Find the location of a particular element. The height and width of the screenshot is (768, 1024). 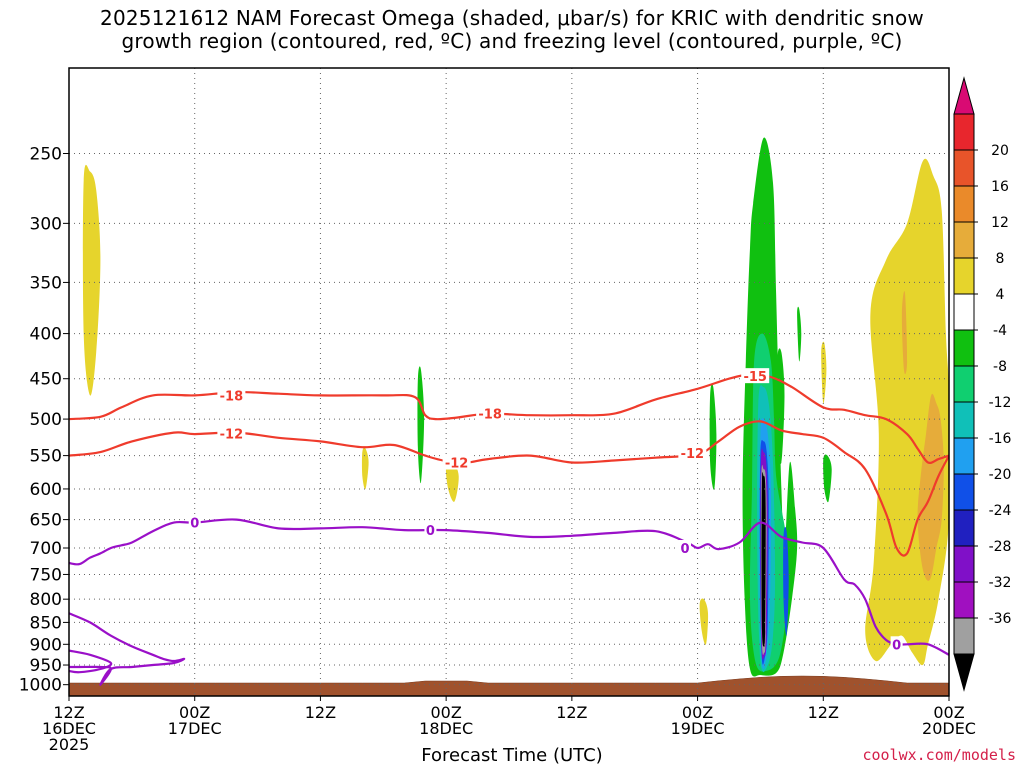

x-axis-label: Forecast Time (UTC) is located at coordinates (512, 755).